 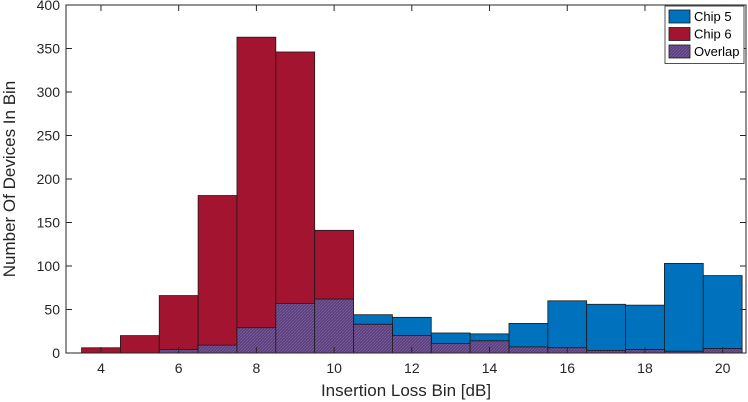 What do you see at coordinates (101, 368) in the screenshot?
I see `x-tick-label: 4` at bounding box center [101, 368].